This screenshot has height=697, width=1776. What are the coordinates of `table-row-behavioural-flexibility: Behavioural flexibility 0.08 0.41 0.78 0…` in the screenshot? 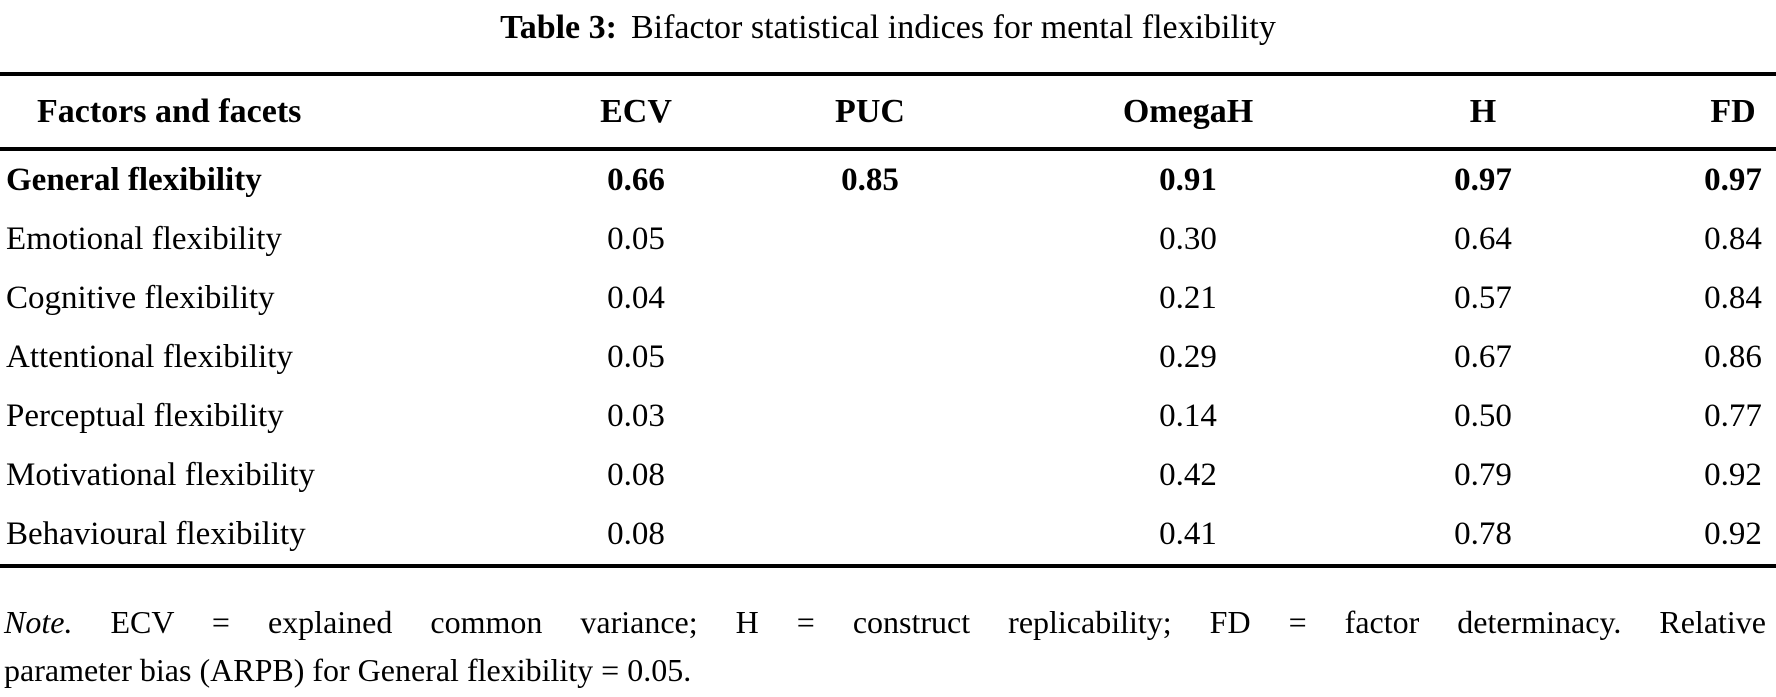 It's located at (888, 534).